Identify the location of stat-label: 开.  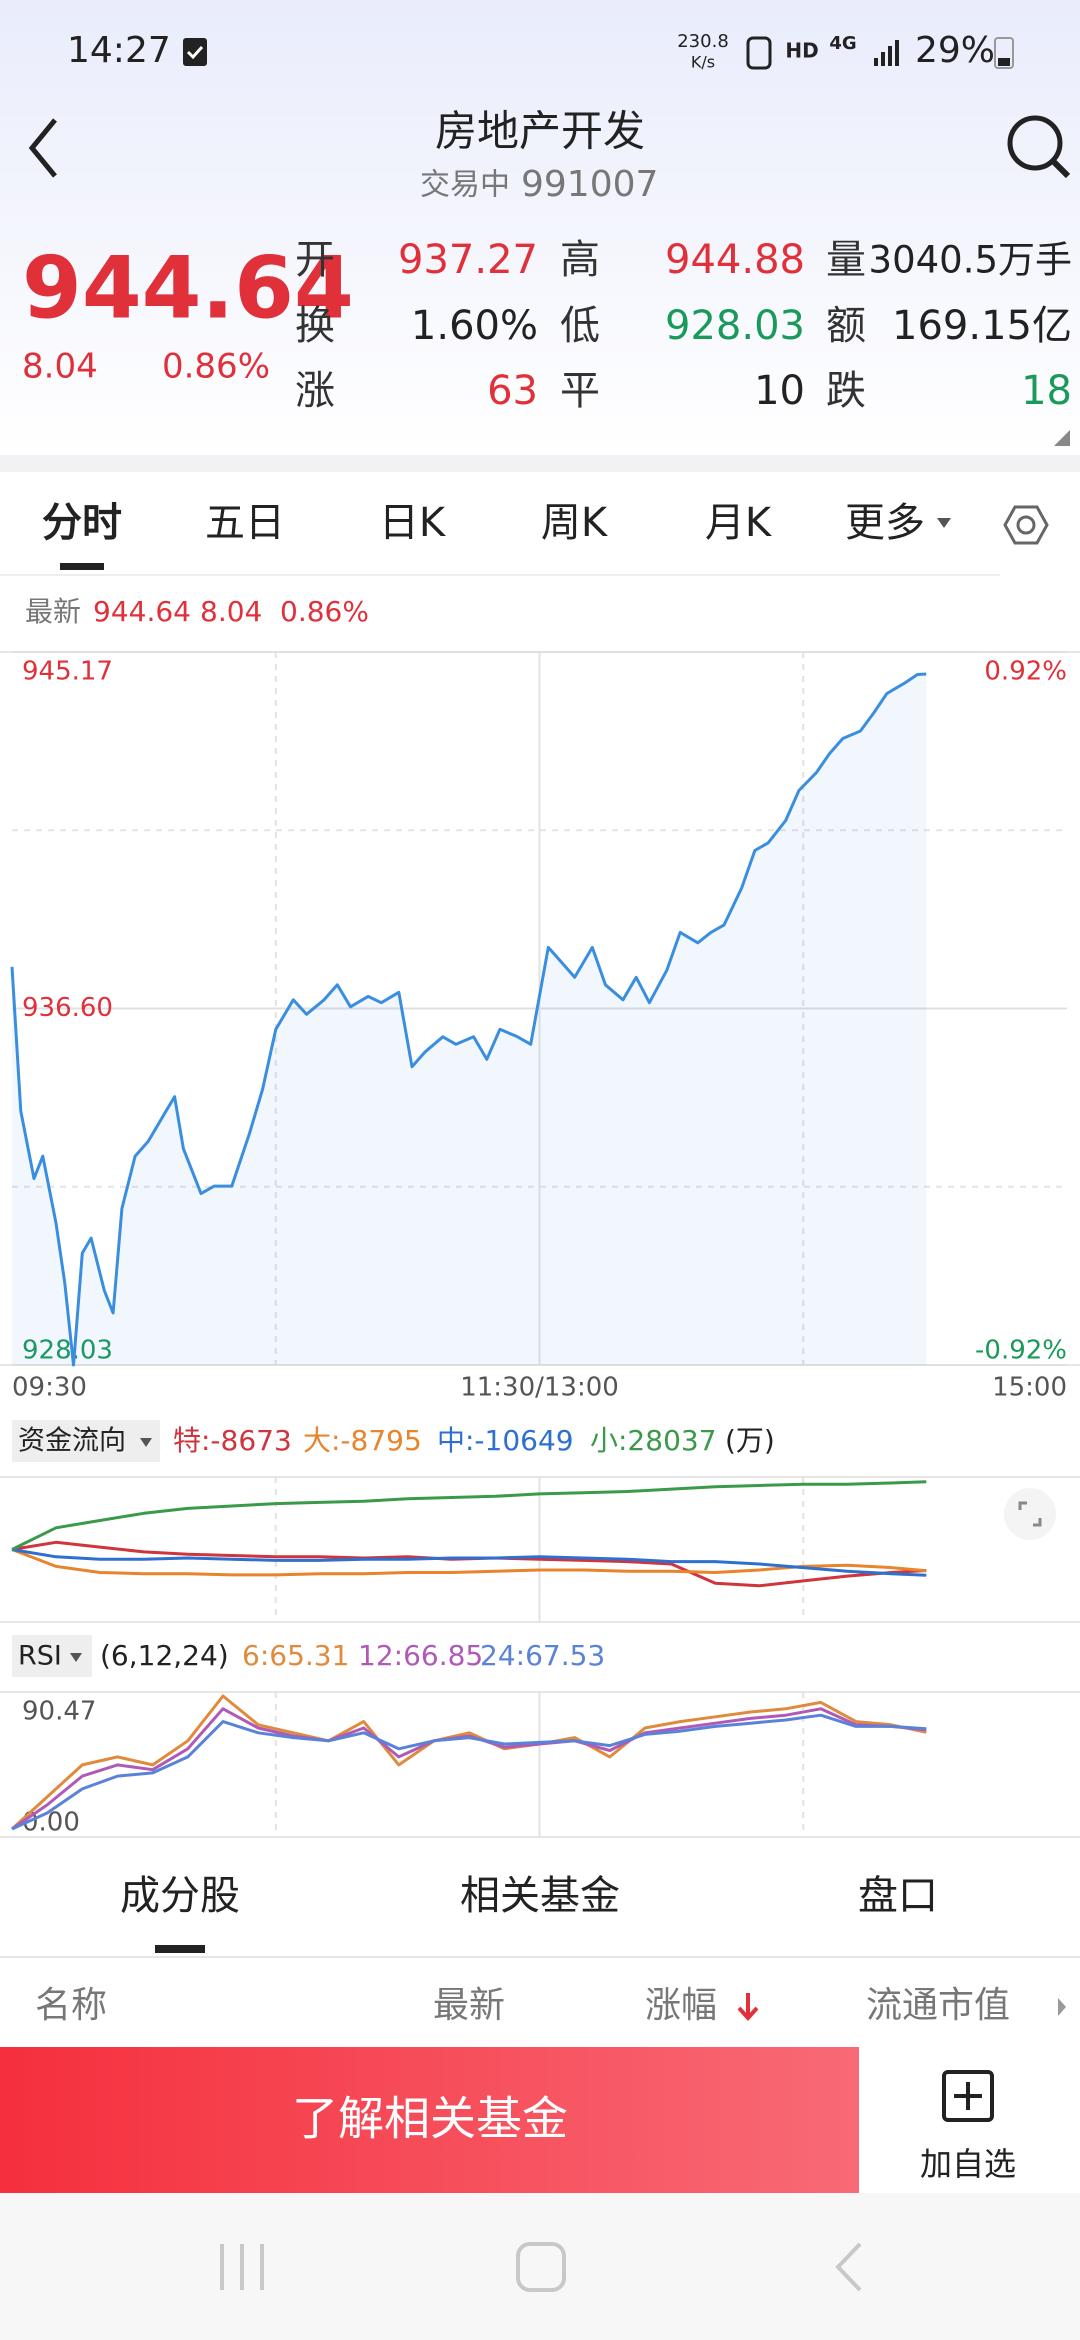
(315, 260).